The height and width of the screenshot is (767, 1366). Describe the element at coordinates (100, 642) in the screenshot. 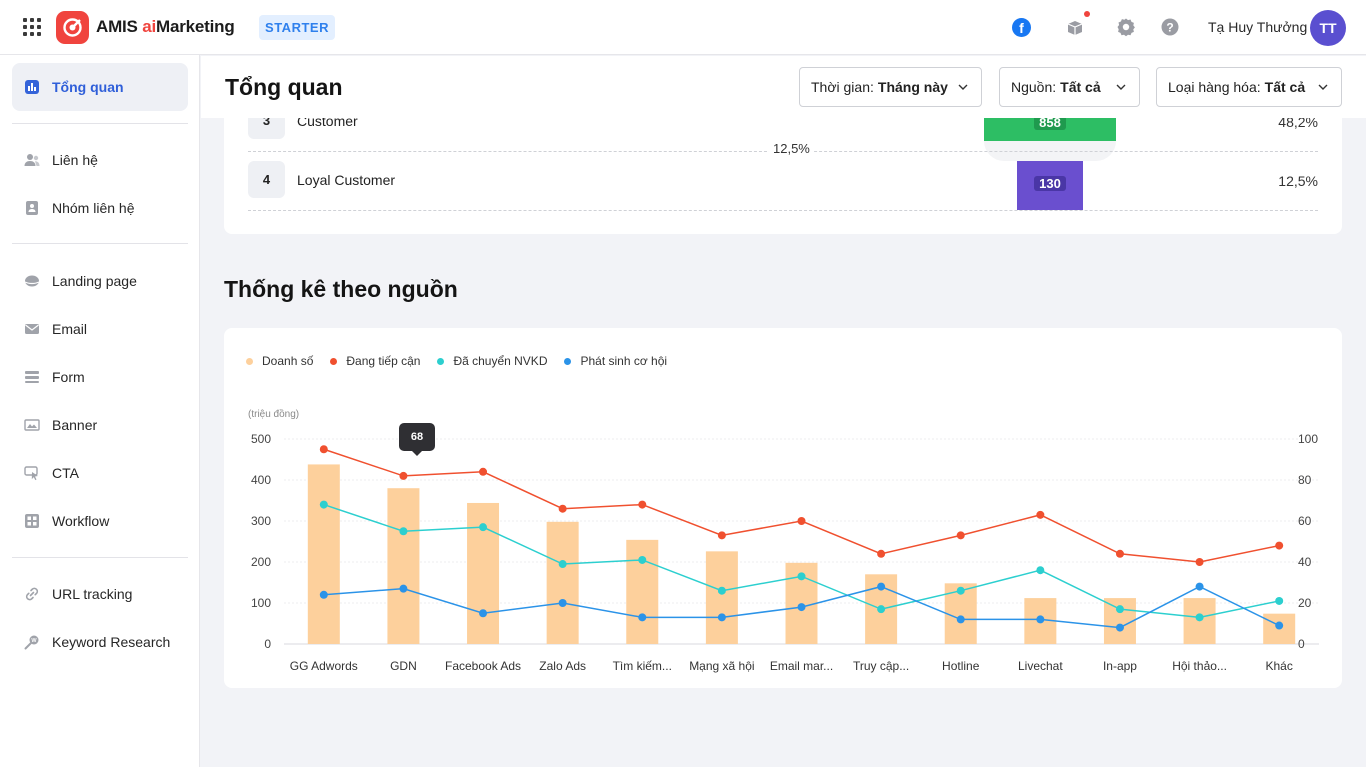

I see `sidebar-item-keyword-research: W Keyword Research` at that location.